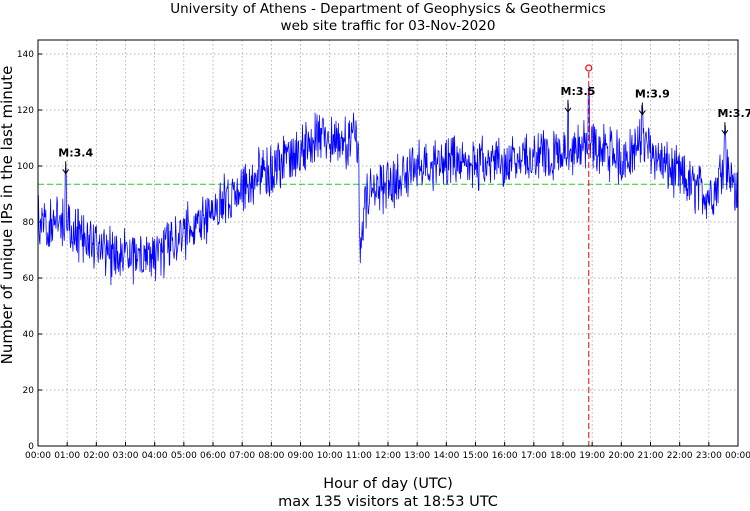 Image resolution: width=750 pixels, height=511 pixels. I want to click on x-axis-title: Hour of day (UTC), so click(387, 484).